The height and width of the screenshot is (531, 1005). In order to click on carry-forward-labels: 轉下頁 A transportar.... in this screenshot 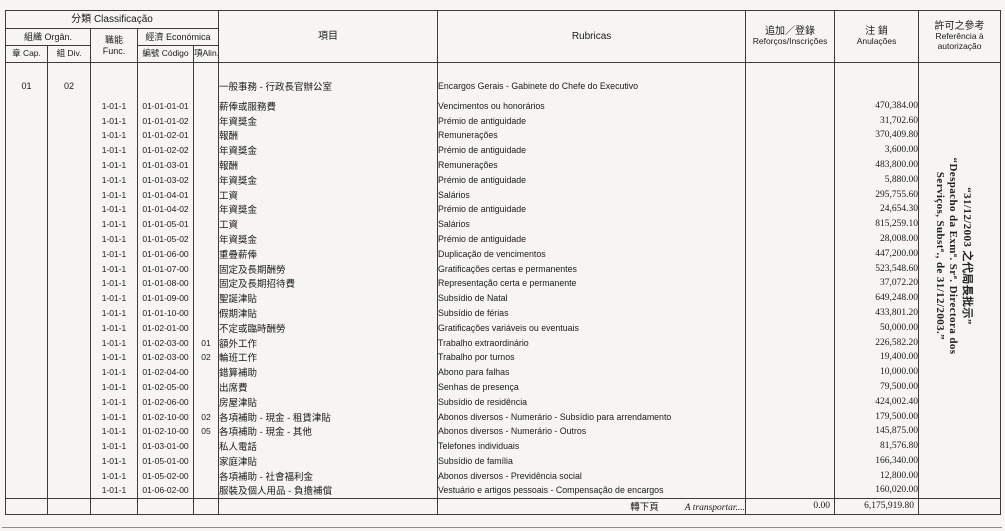, I will do `click(591, 506)`.